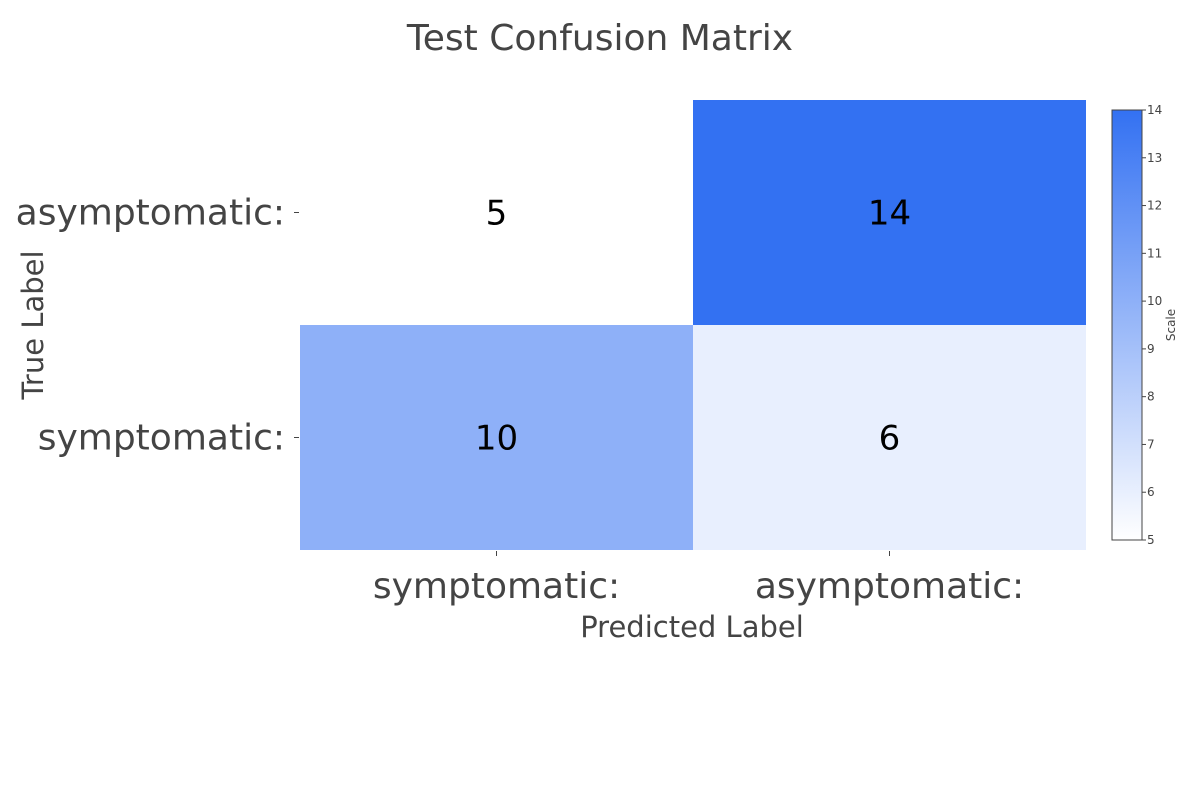 Image resolution: width=1200 pixels, height=800 pixels. I want to click on colorbar-gradient, so click(1127, 325).